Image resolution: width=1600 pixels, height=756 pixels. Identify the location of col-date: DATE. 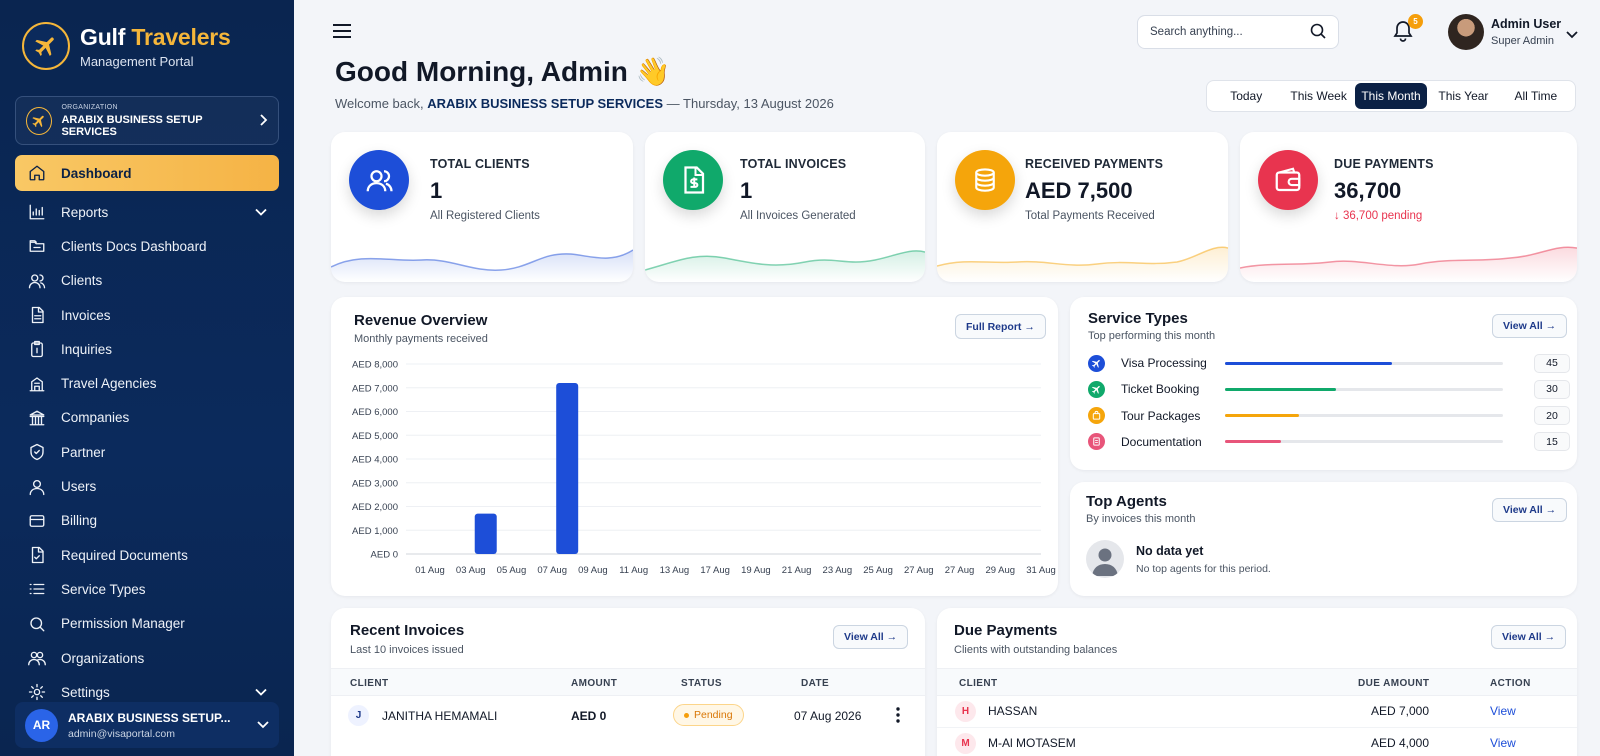
(815, 683).